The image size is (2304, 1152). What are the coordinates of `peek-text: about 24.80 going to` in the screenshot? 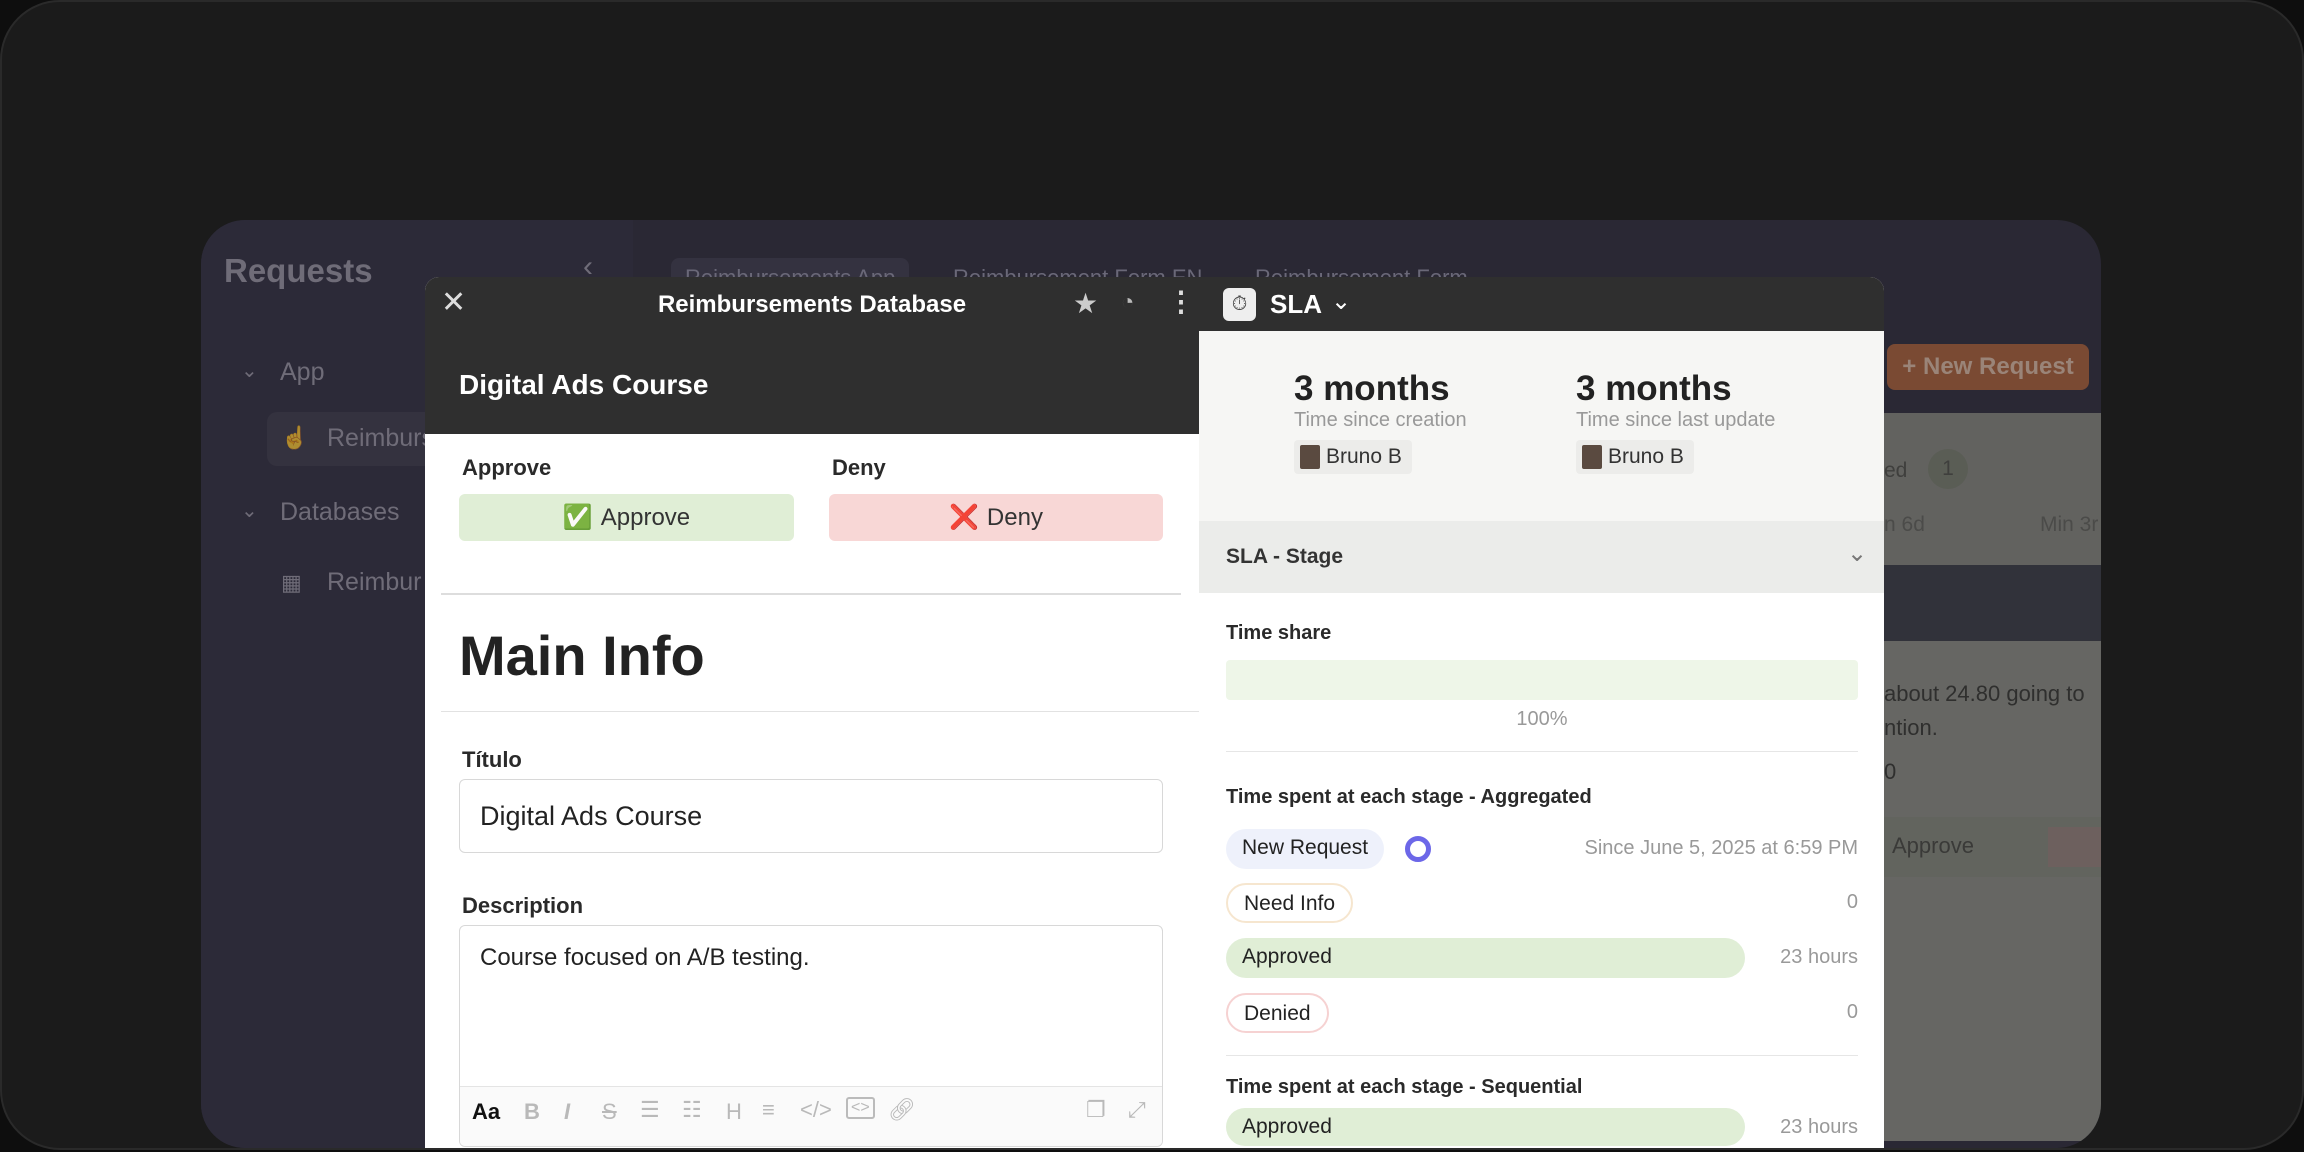 It's located at (1984, 693).